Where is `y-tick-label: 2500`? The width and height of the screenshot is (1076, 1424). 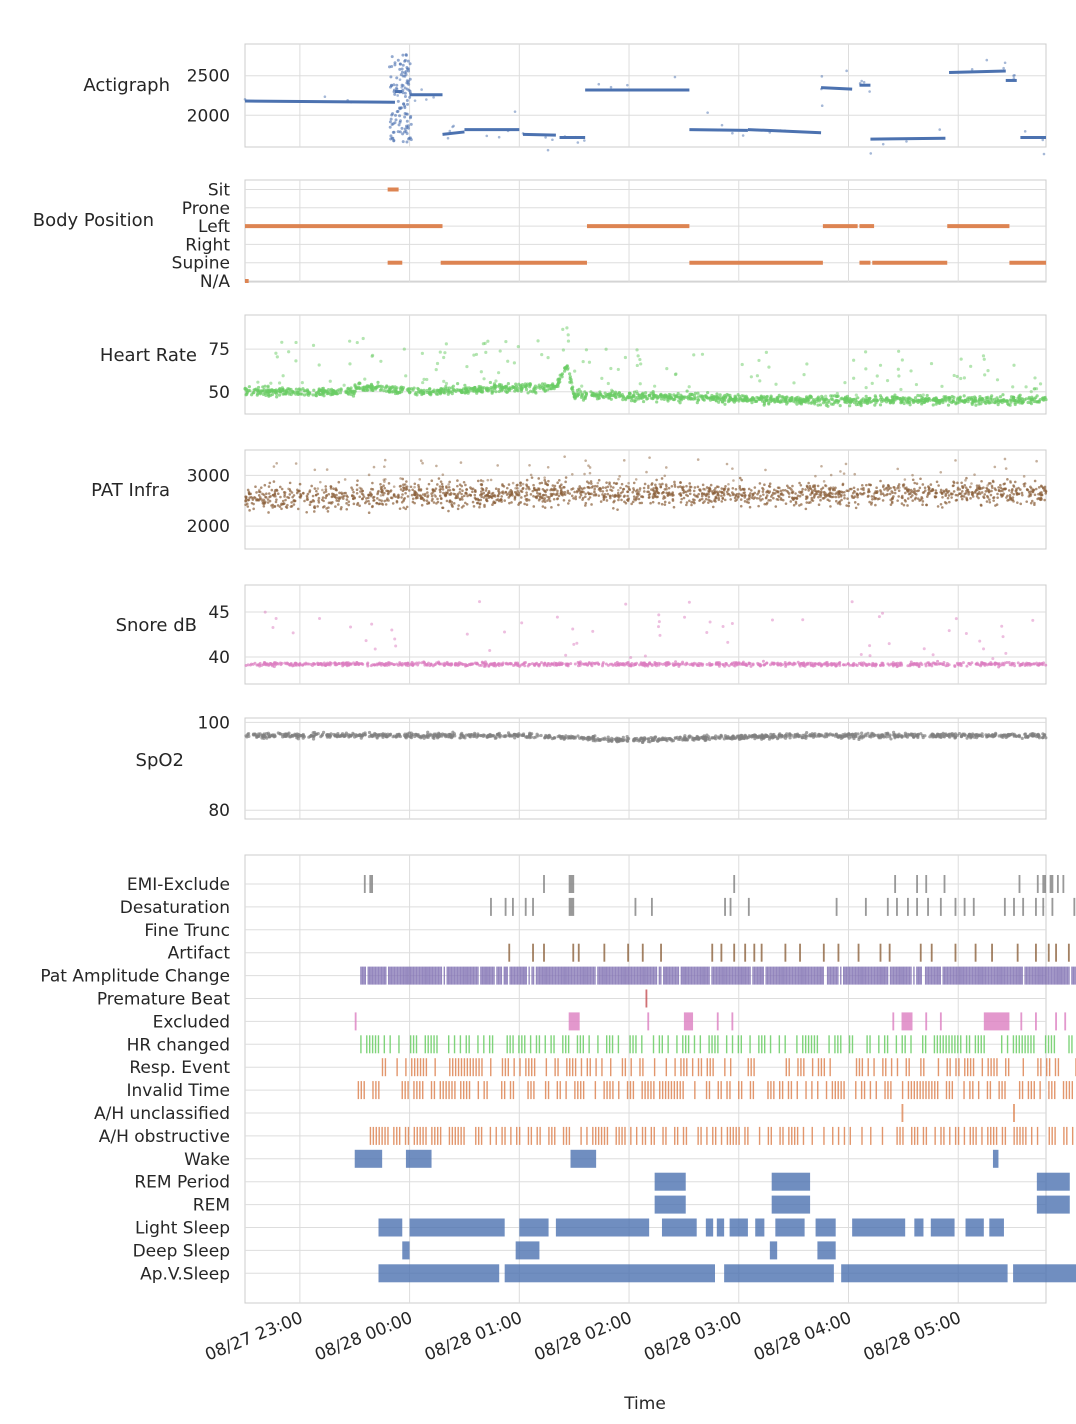
y-tick-label: 2500 is located at coordinates (208, 77).